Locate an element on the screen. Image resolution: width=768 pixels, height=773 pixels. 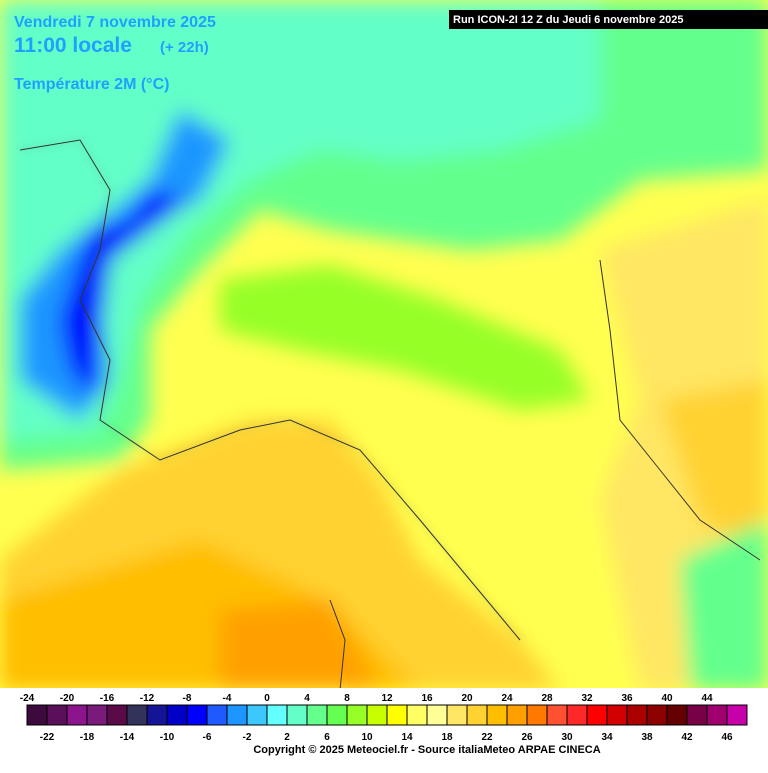
forecast-date: Vendredi 7 novembre 2025 is located at coordinates (115, 22).